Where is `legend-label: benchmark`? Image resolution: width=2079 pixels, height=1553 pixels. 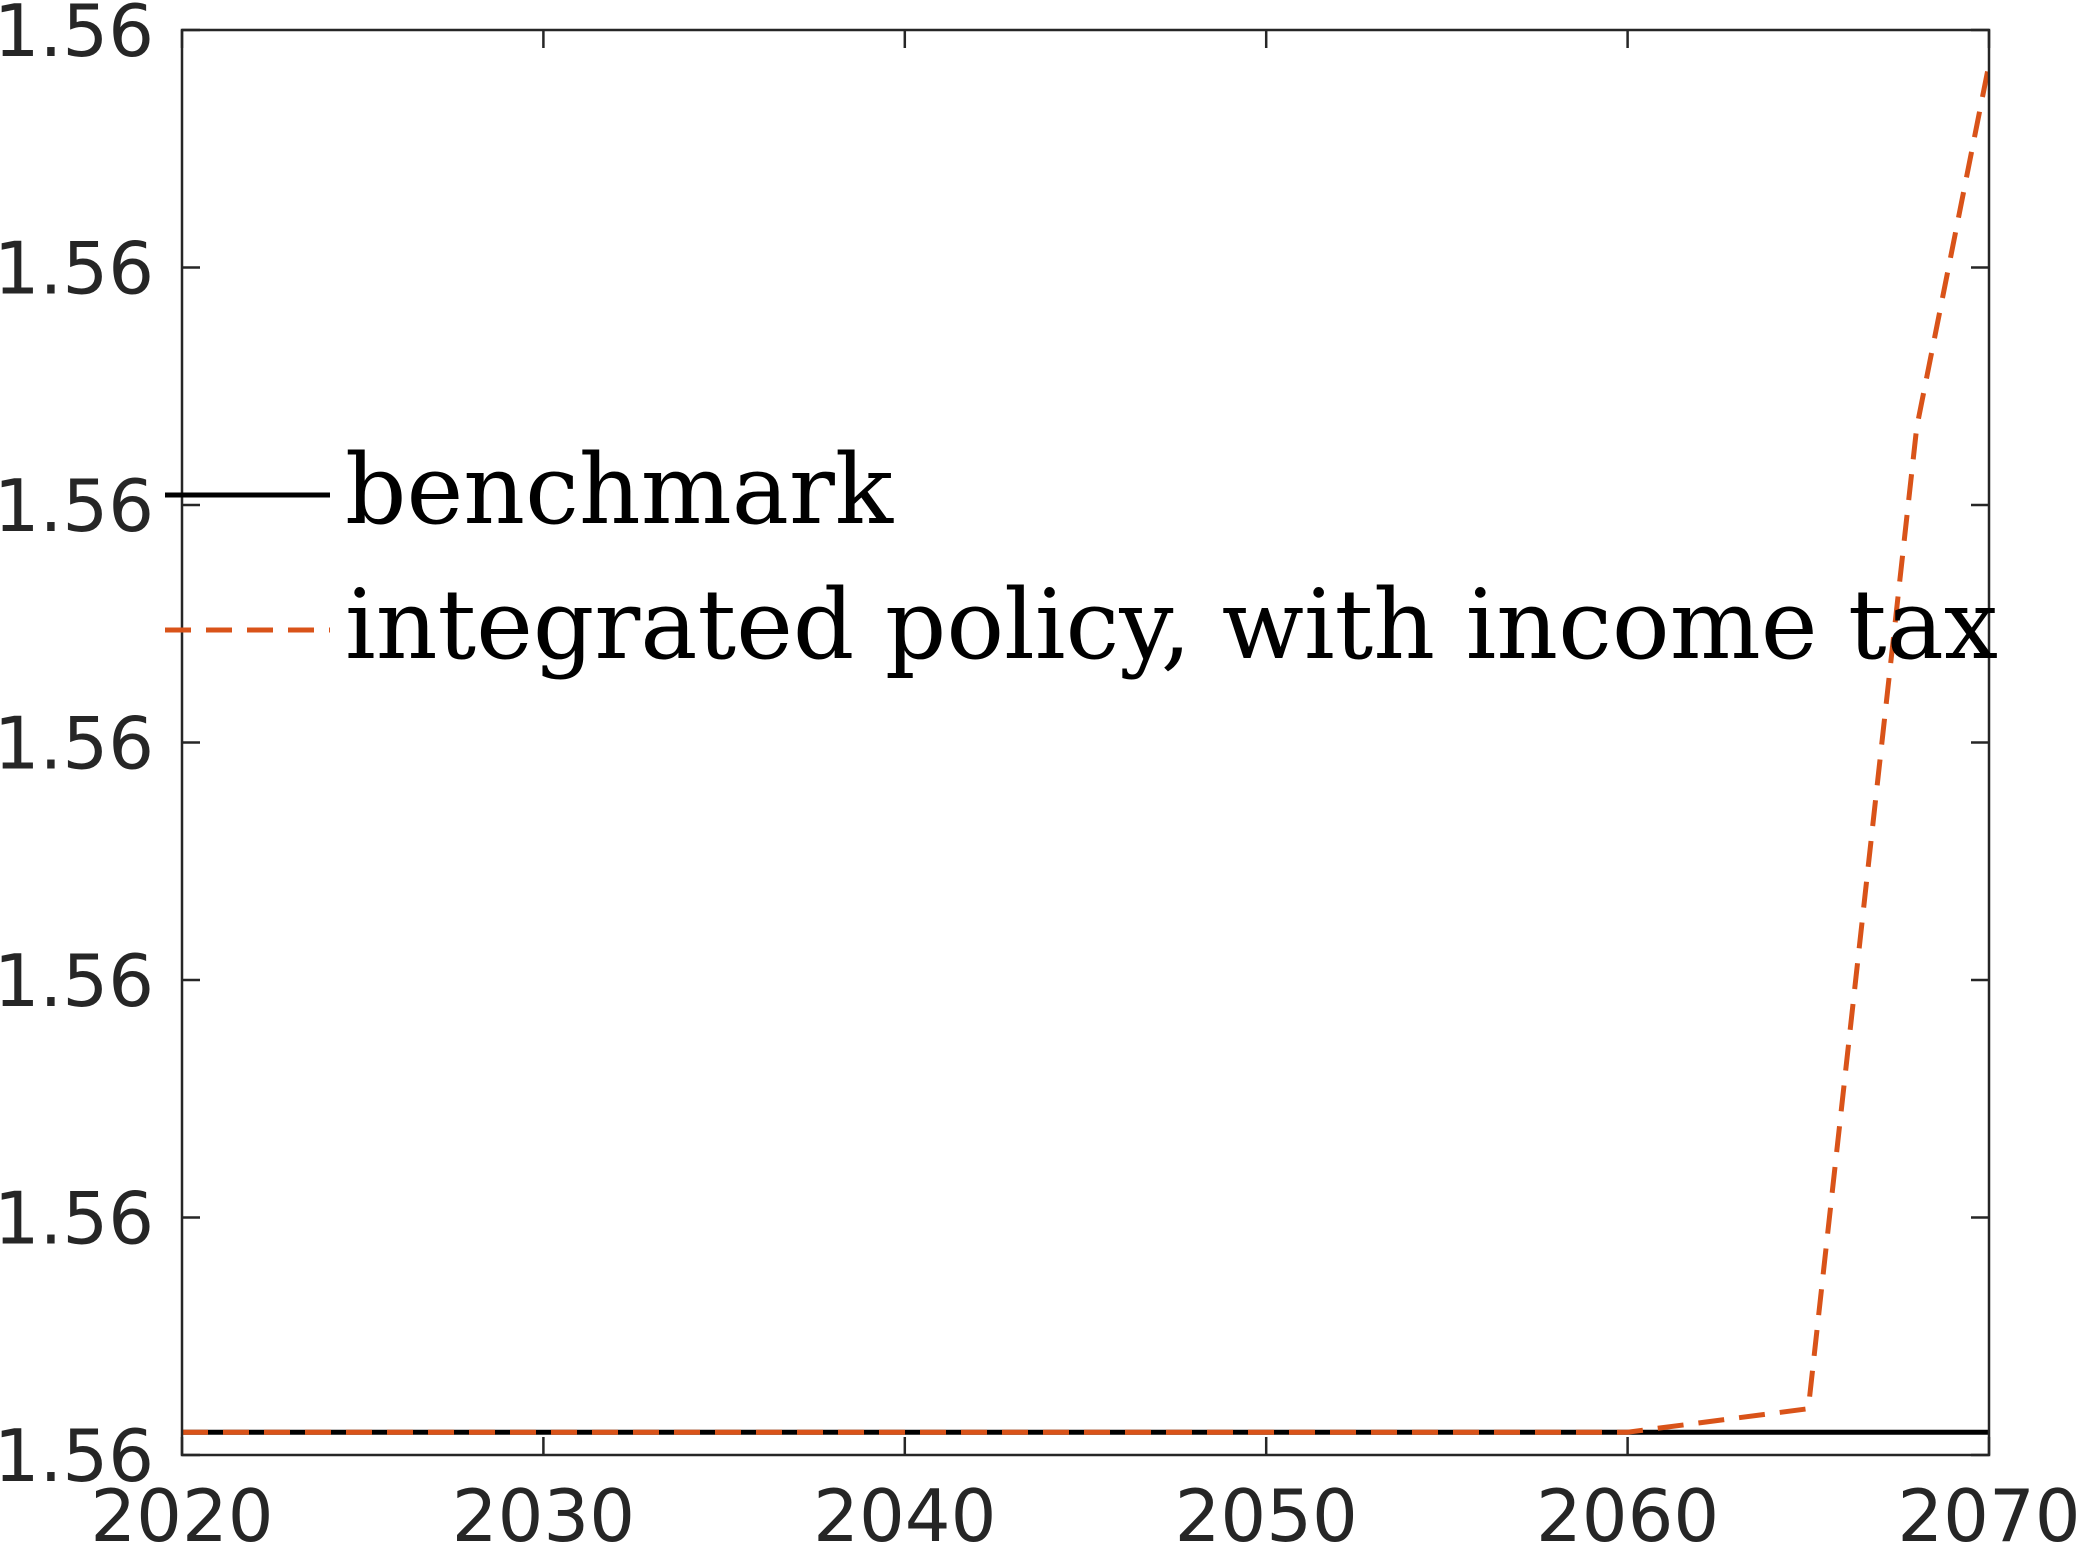 legend-label: benchmark is located at coordinates (619, 490).